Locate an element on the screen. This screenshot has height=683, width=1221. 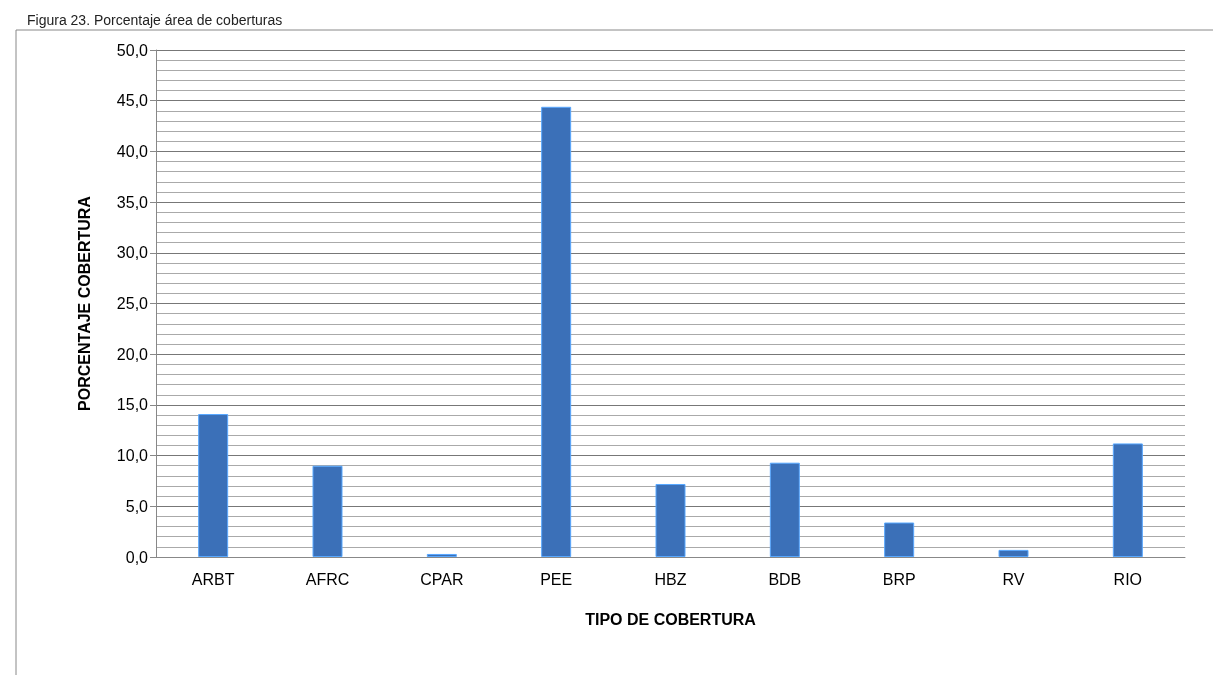
x-tick-label: RIO is located at coordinates (1128, 579).